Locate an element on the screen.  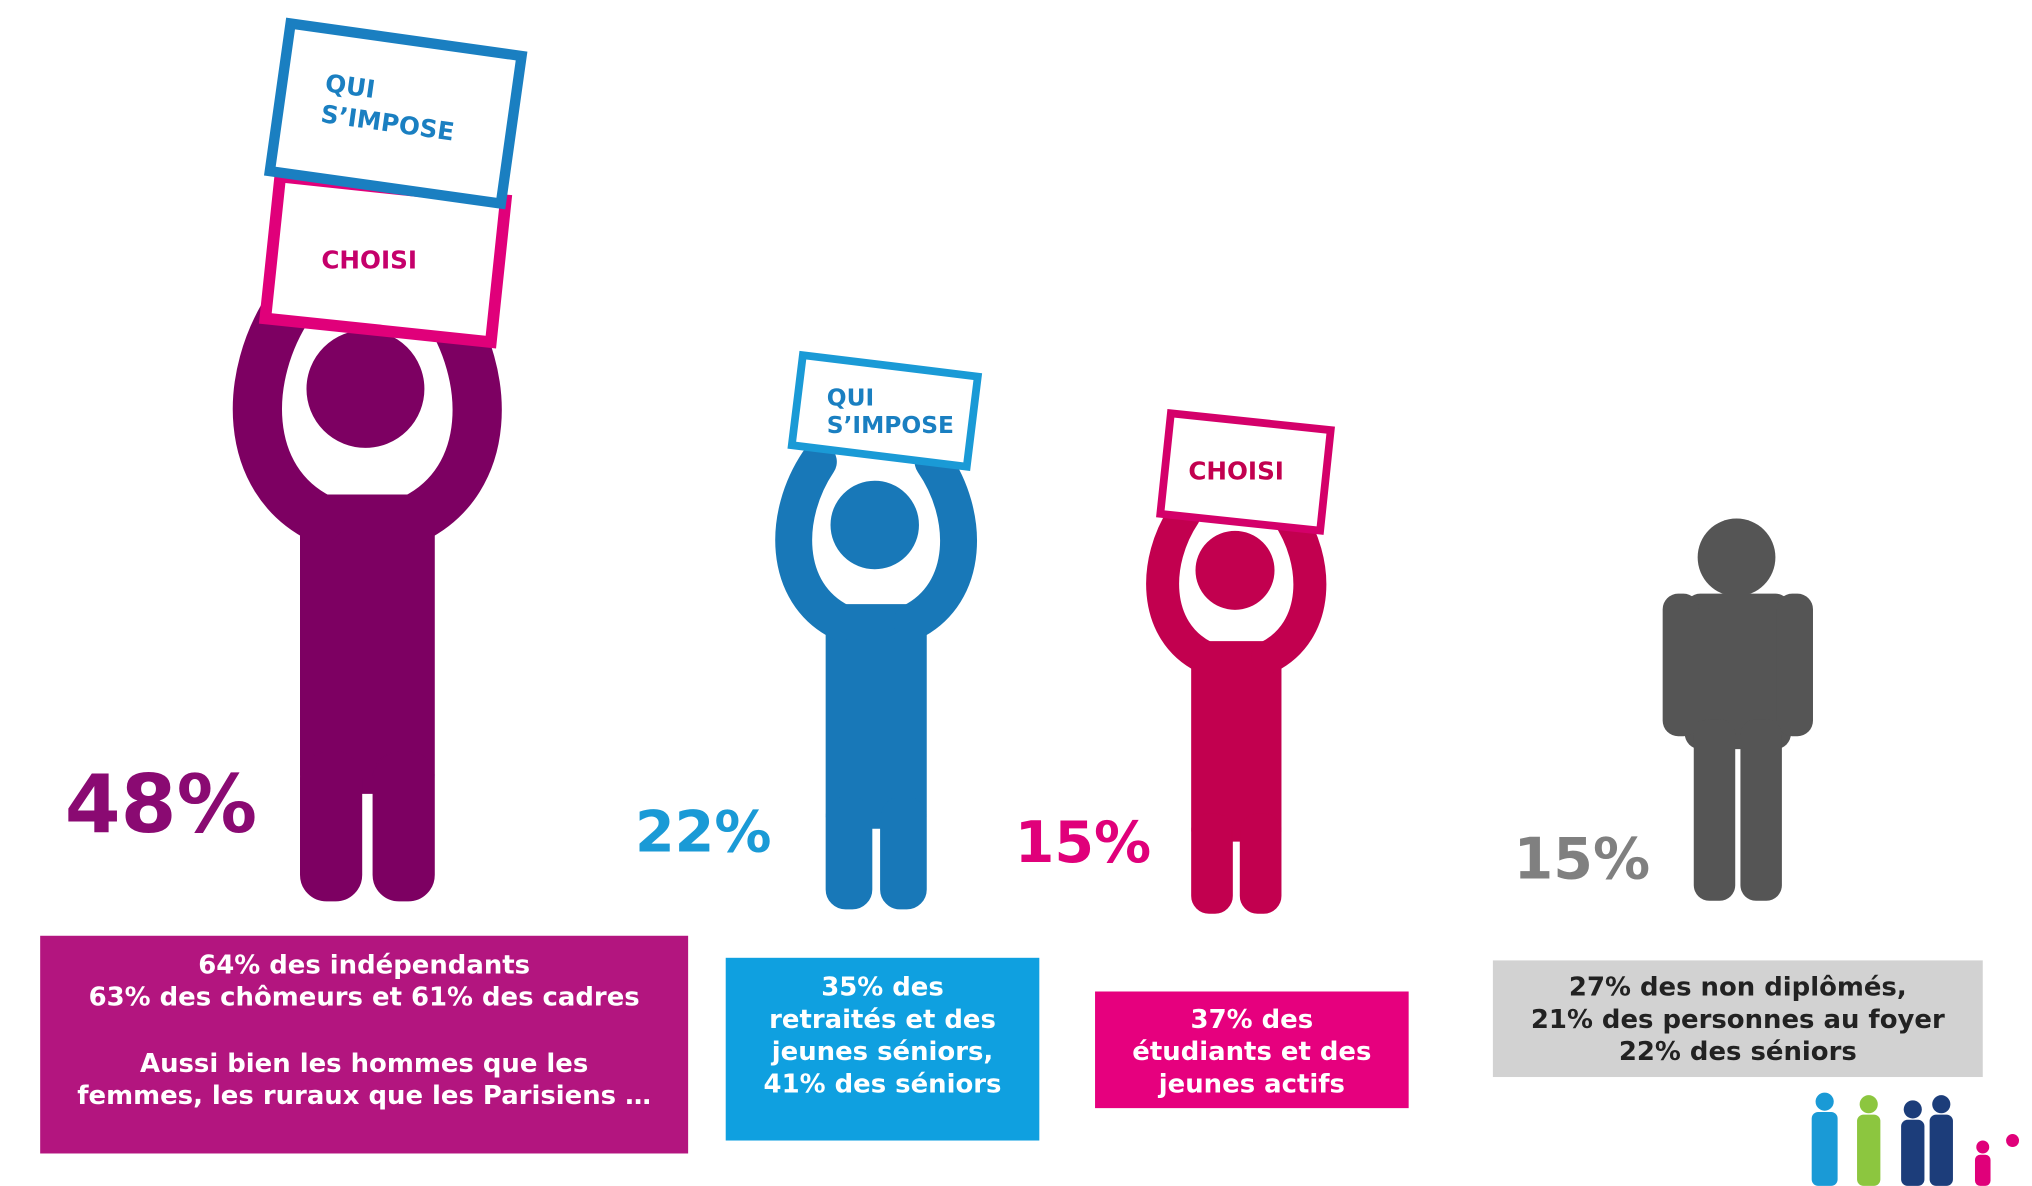
sign-choisi is located at coordinates (1245, 472).